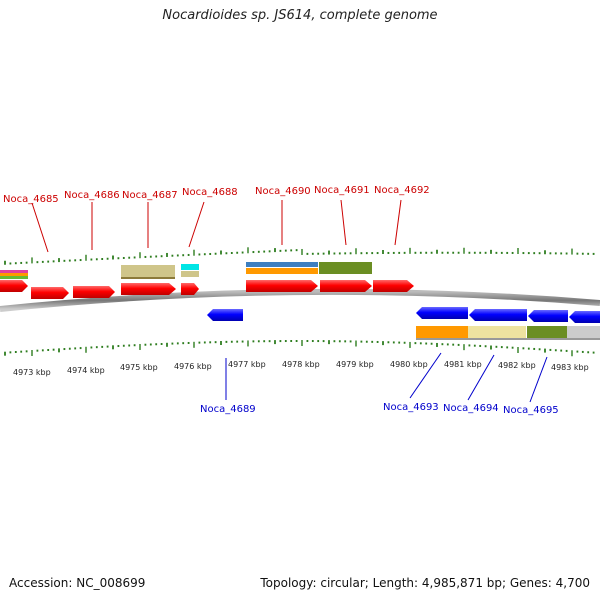  Describe the element at coordinates (471, 408) in the screenshot. I see `gene-label: Noca_4694` at that location.